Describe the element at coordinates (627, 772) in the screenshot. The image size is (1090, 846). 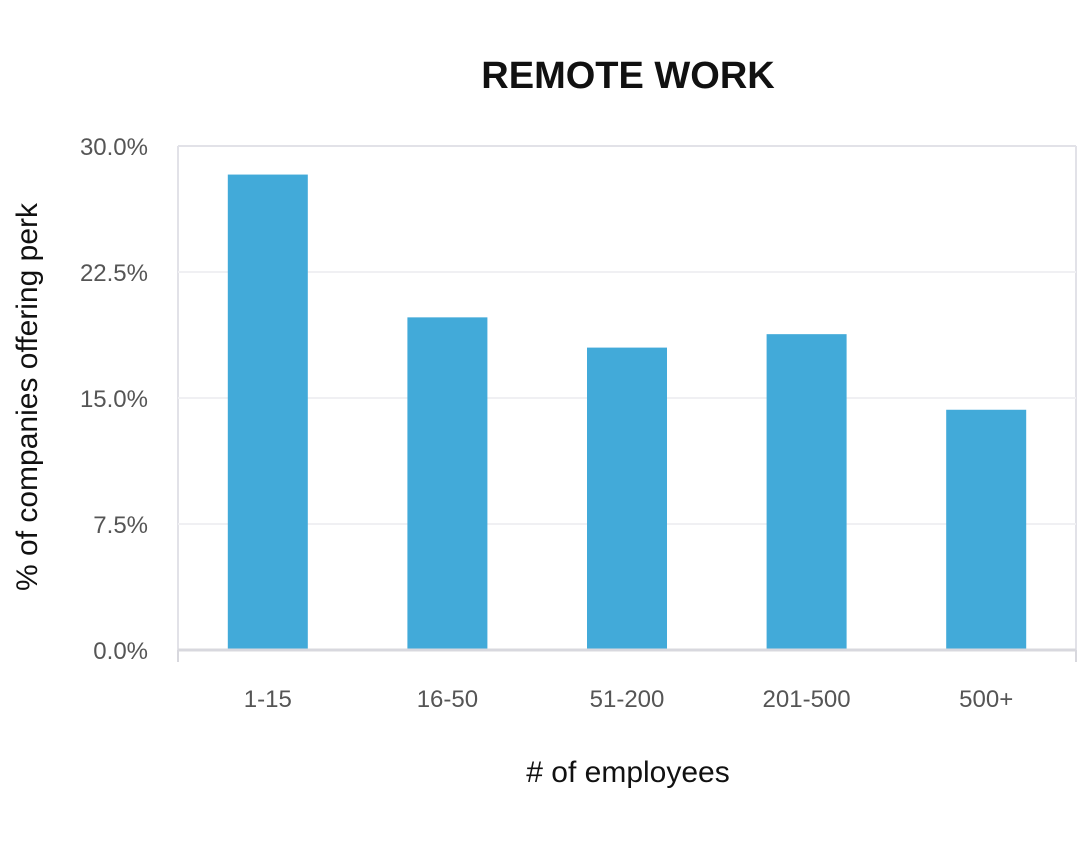
I see `x-axis-label: # of employees` at that location.